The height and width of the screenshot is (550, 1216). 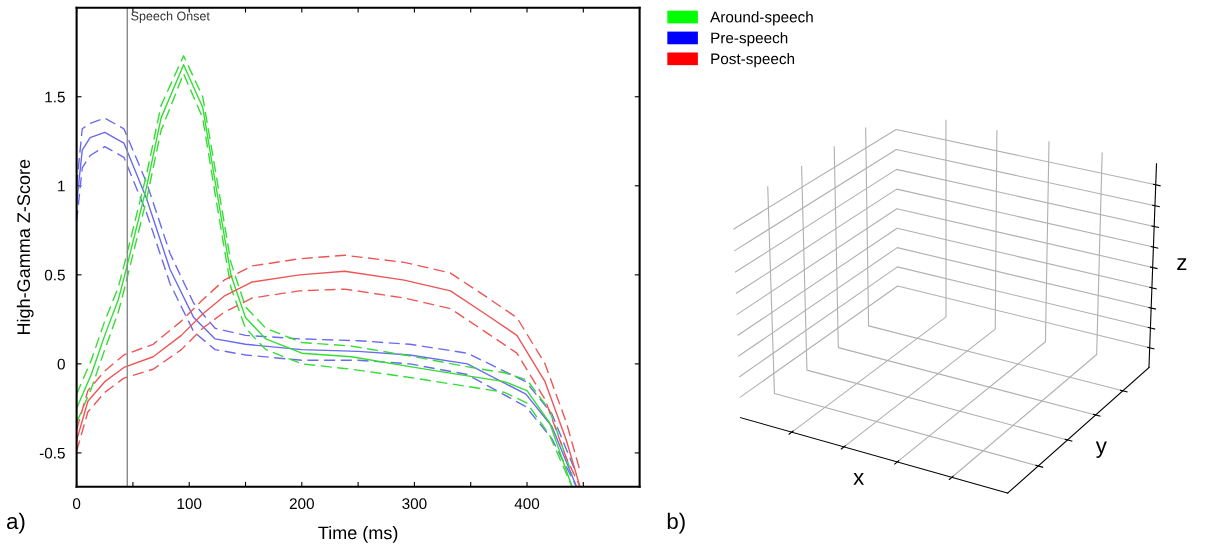 What do you see at coordinates (676, 523) in the screenshot?
I see `text: b)` at bounding box center [676, 523].